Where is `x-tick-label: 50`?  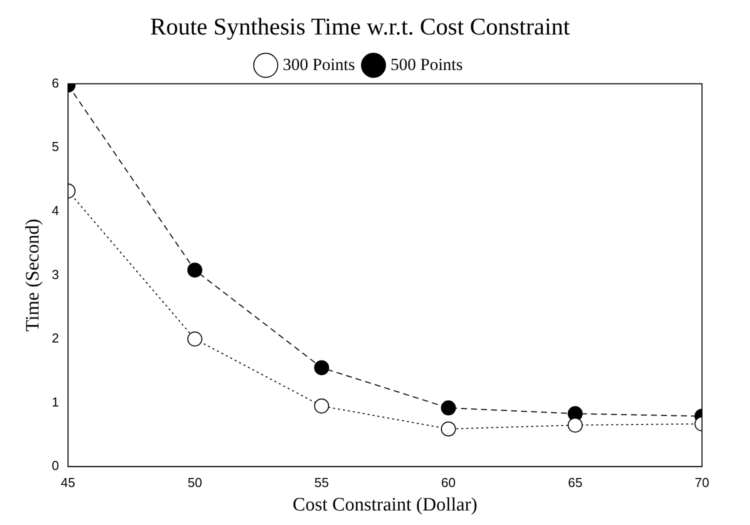
x-tick-label: 50 is located at coordinates (195, 482).